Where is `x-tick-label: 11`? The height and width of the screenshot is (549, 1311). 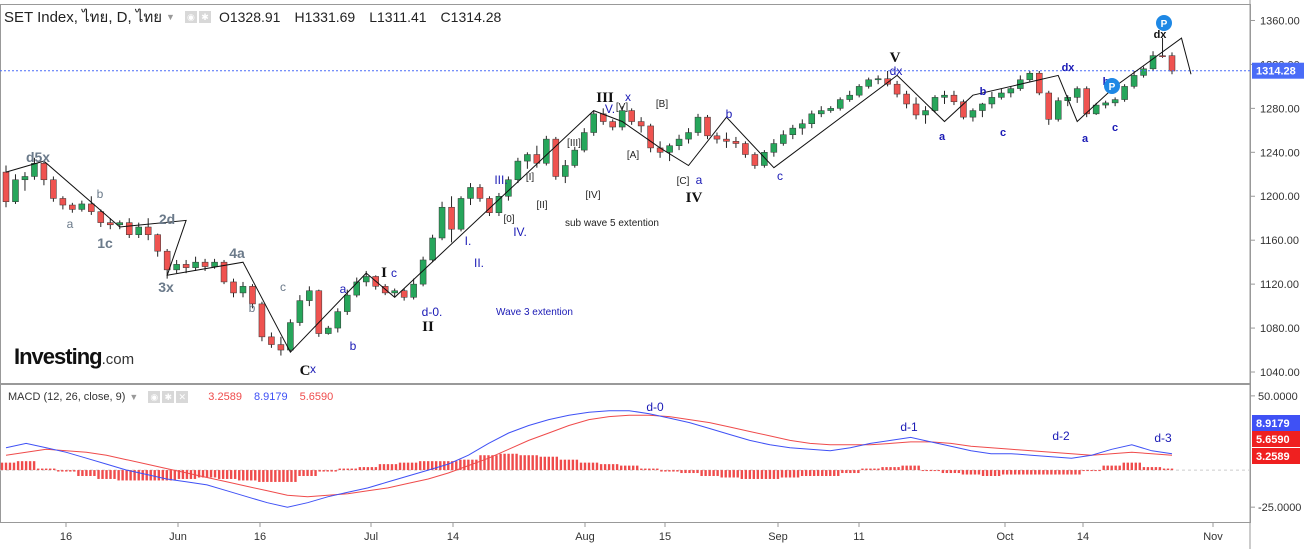 x-tick-label: 11 is located at coordinates (858, 537).